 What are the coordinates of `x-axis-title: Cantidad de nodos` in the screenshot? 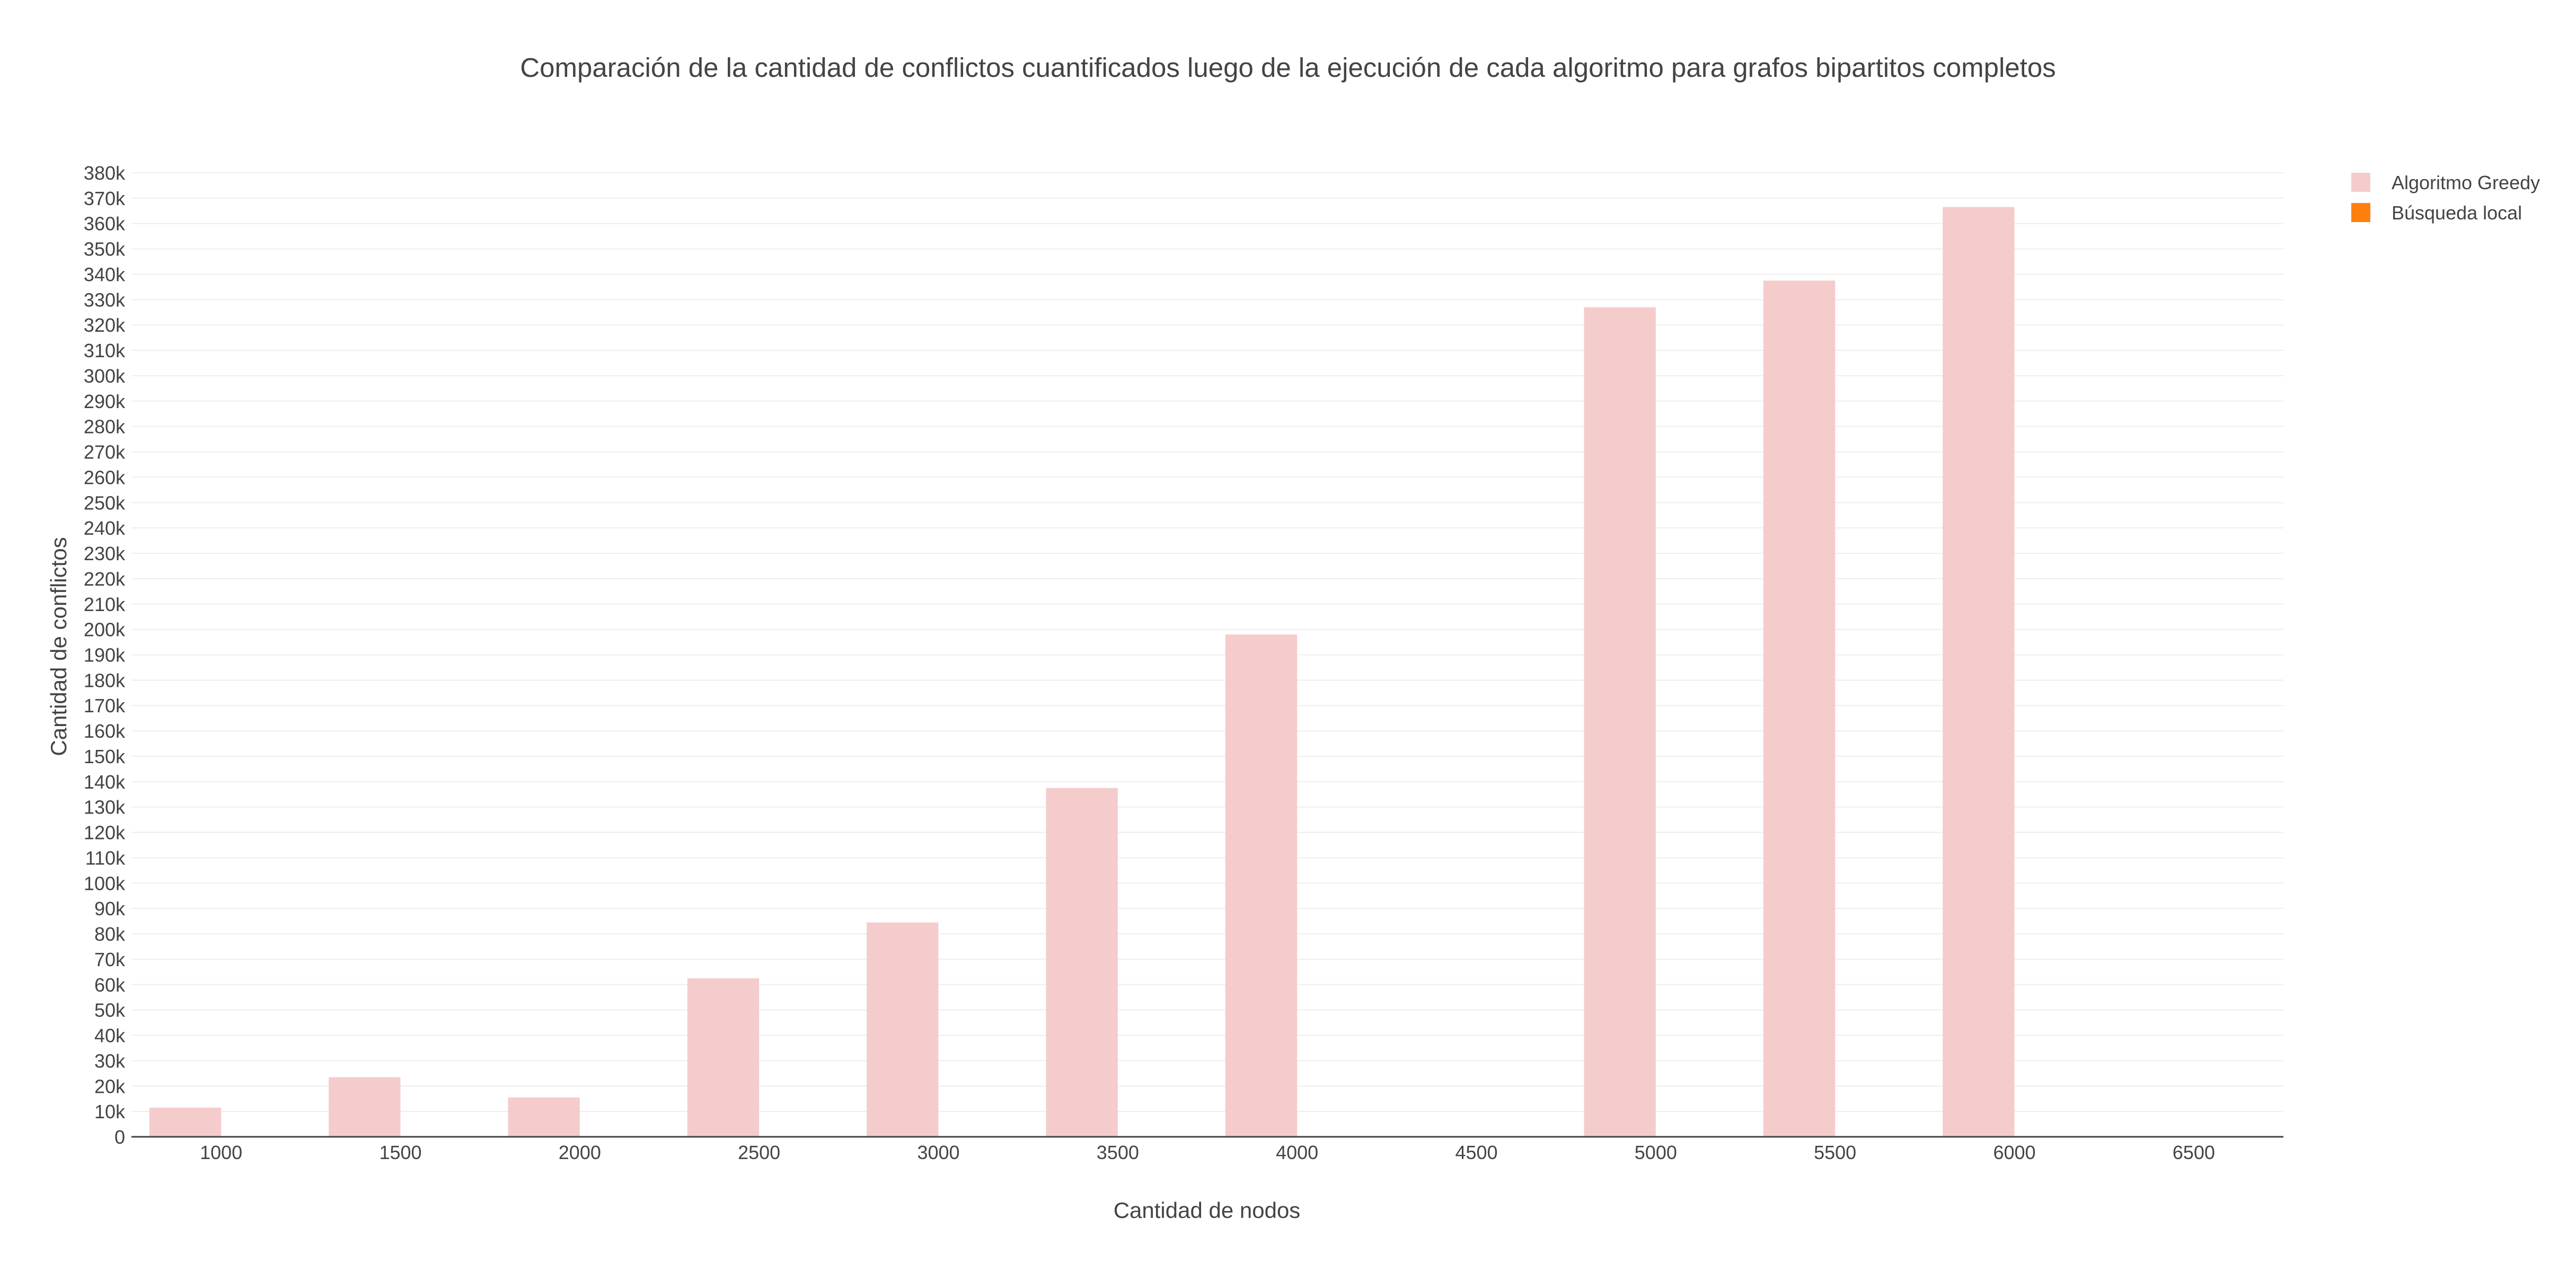 It's located at (1207, 1210).